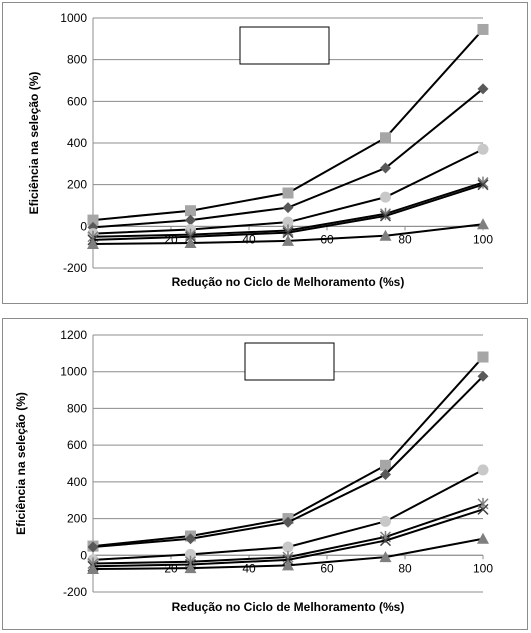  Describe the element at coordinates (327, 568) in the screenshot. I see `x-tick-label: 60` at that location.